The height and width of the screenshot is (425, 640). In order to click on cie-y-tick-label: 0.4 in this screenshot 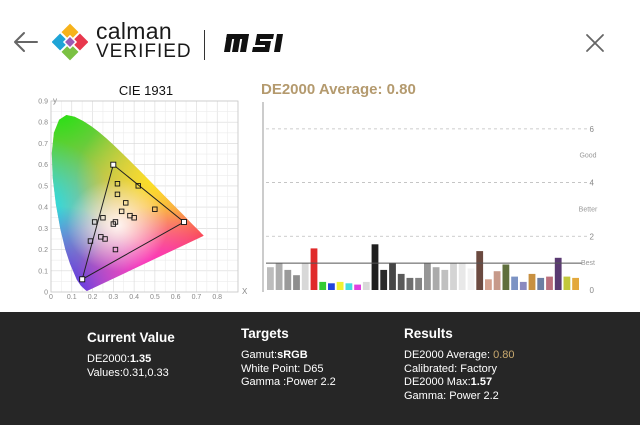, I will do `click(43, 208)`.